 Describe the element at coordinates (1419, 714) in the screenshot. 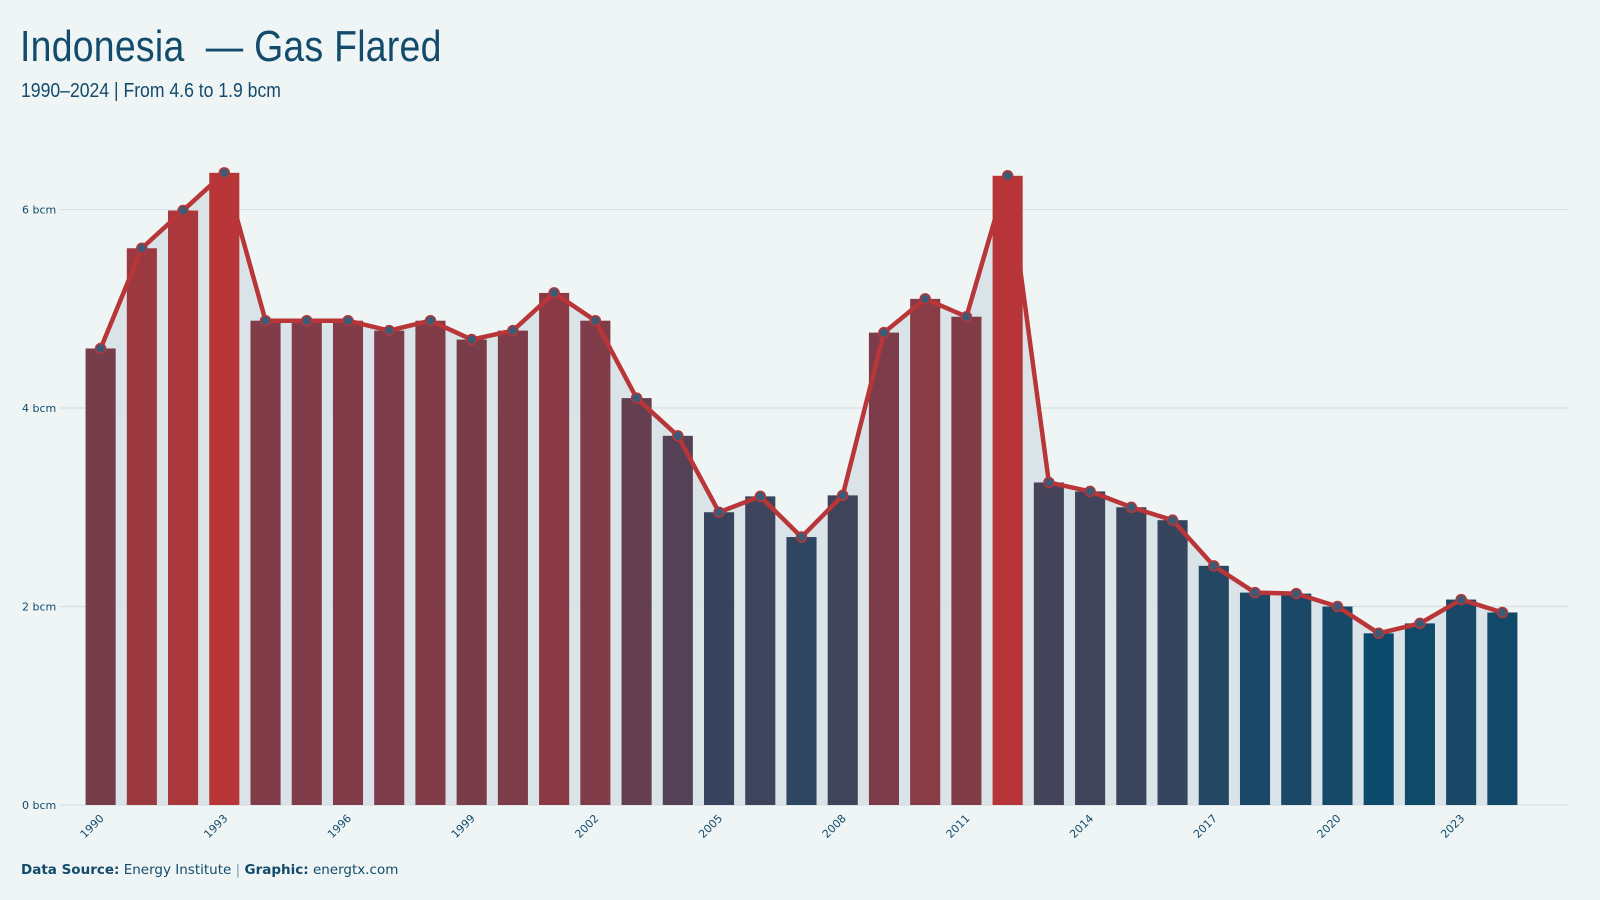

I see `bar-2022` at that location.